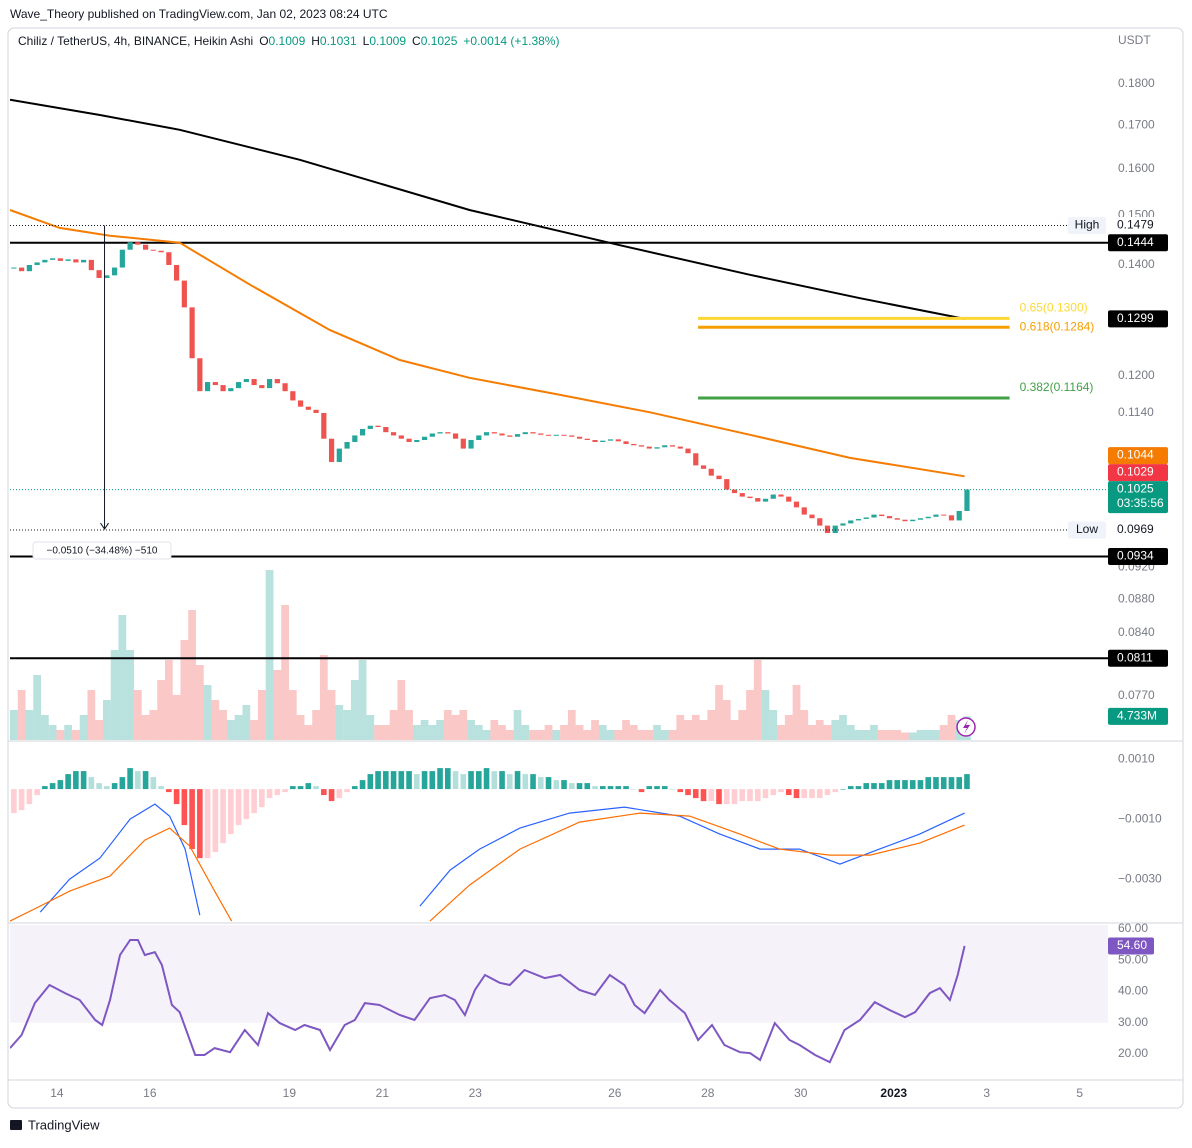 Image resolution: width=1192 pixels, height=1148 pixels. Describe the element at coordinates (1136, 758) in the screenshot. I see `y-tick-label: 0.0010` at that location.